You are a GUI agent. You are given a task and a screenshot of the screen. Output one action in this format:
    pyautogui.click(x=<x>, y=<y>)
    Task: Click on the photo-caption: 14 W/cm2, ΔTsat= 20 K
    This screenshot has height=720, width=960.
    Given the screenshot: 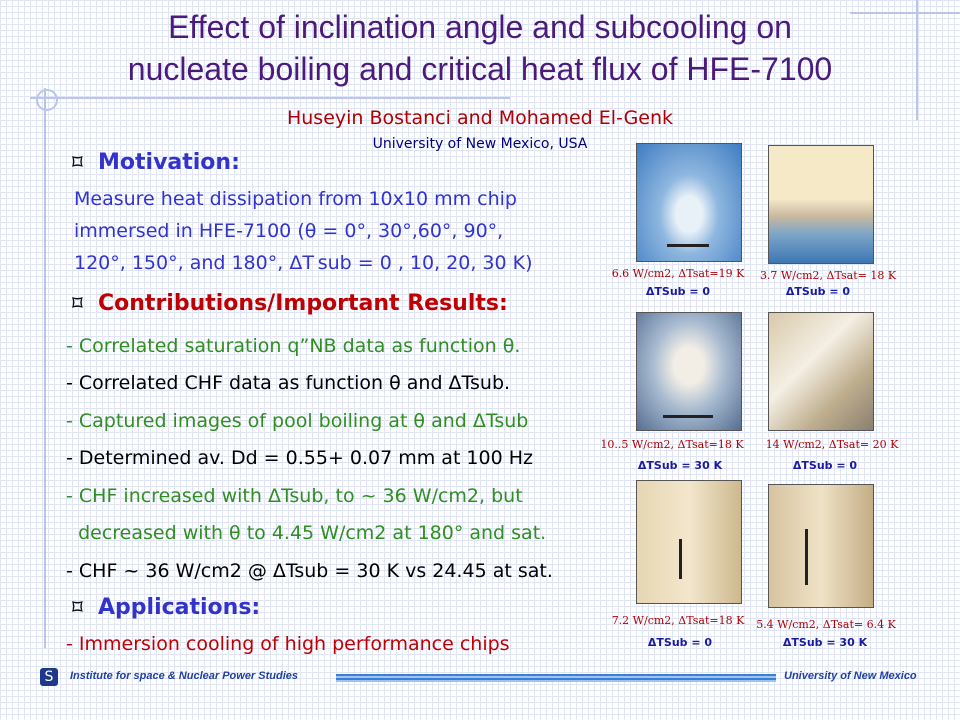 What is the action you would take?
    pyautogui.click(x=832, y=444)
    